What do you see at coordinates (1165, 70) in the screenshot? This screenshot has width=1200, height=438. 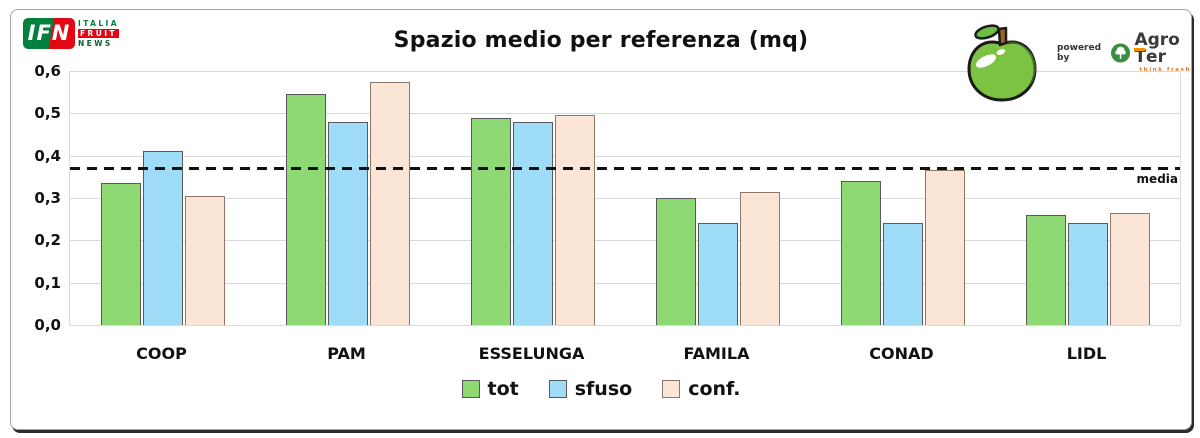 I see `agroter-tagline: think fresh` at bounding box center [1165, 70].